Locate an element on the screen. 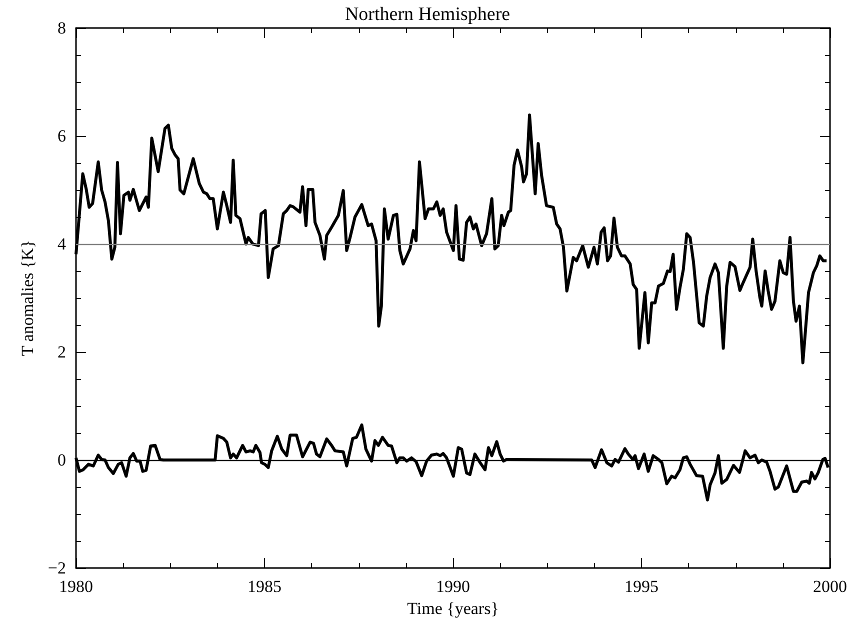 The width and height of the screenshot is (855, 630). y-tick-label: 8 is located at coordinates (62, 28).